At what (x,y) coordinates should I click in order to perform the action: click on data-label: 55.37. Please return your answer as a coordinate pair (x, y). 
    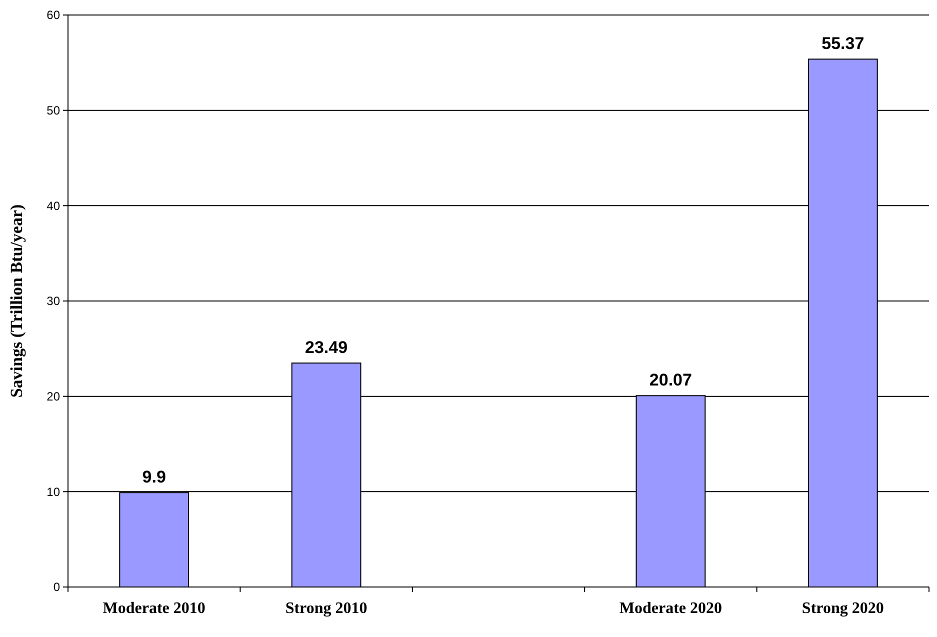
    Looking at the image, I should click on (843, 44).